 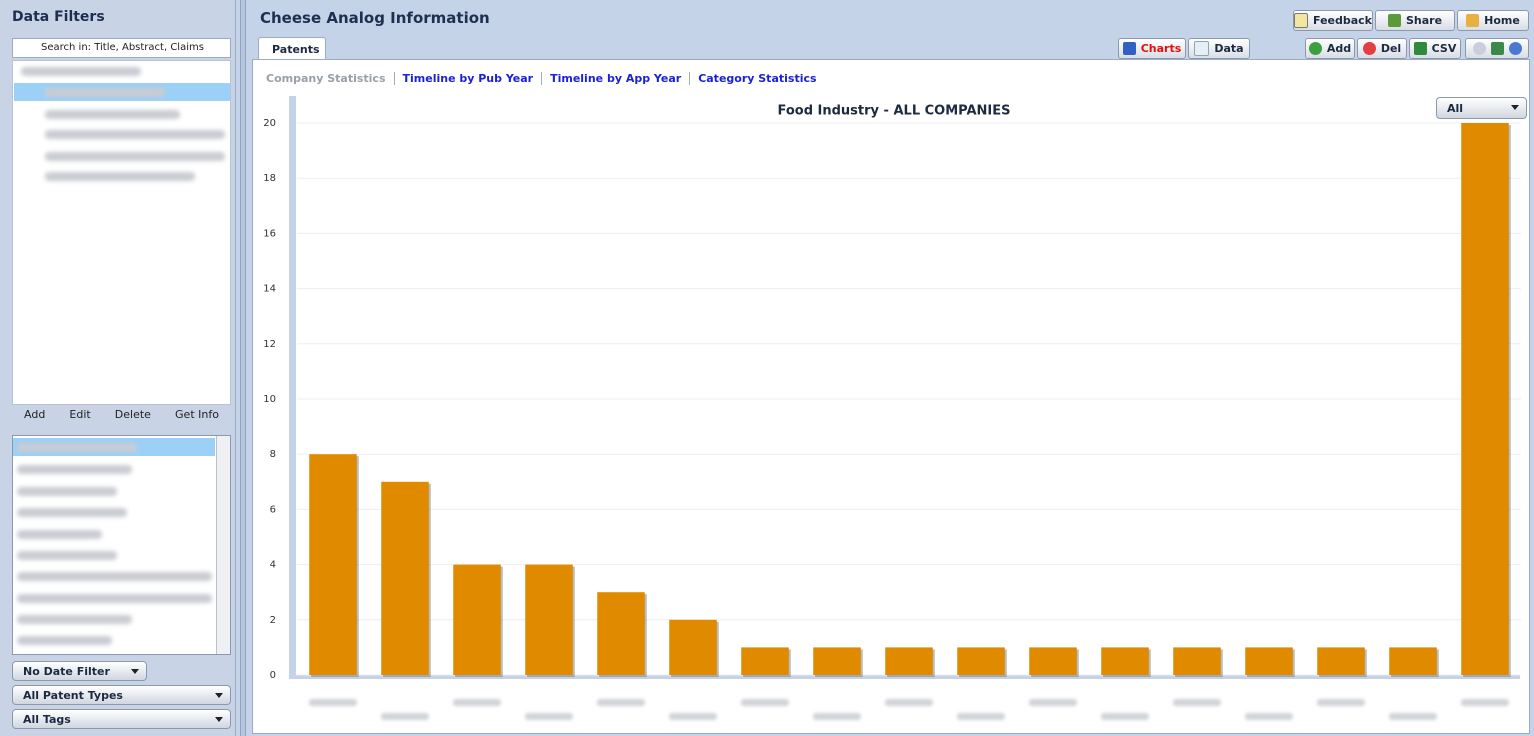 I want to click on page-title: Cheese Analog Information, so click(x=375, y=18).